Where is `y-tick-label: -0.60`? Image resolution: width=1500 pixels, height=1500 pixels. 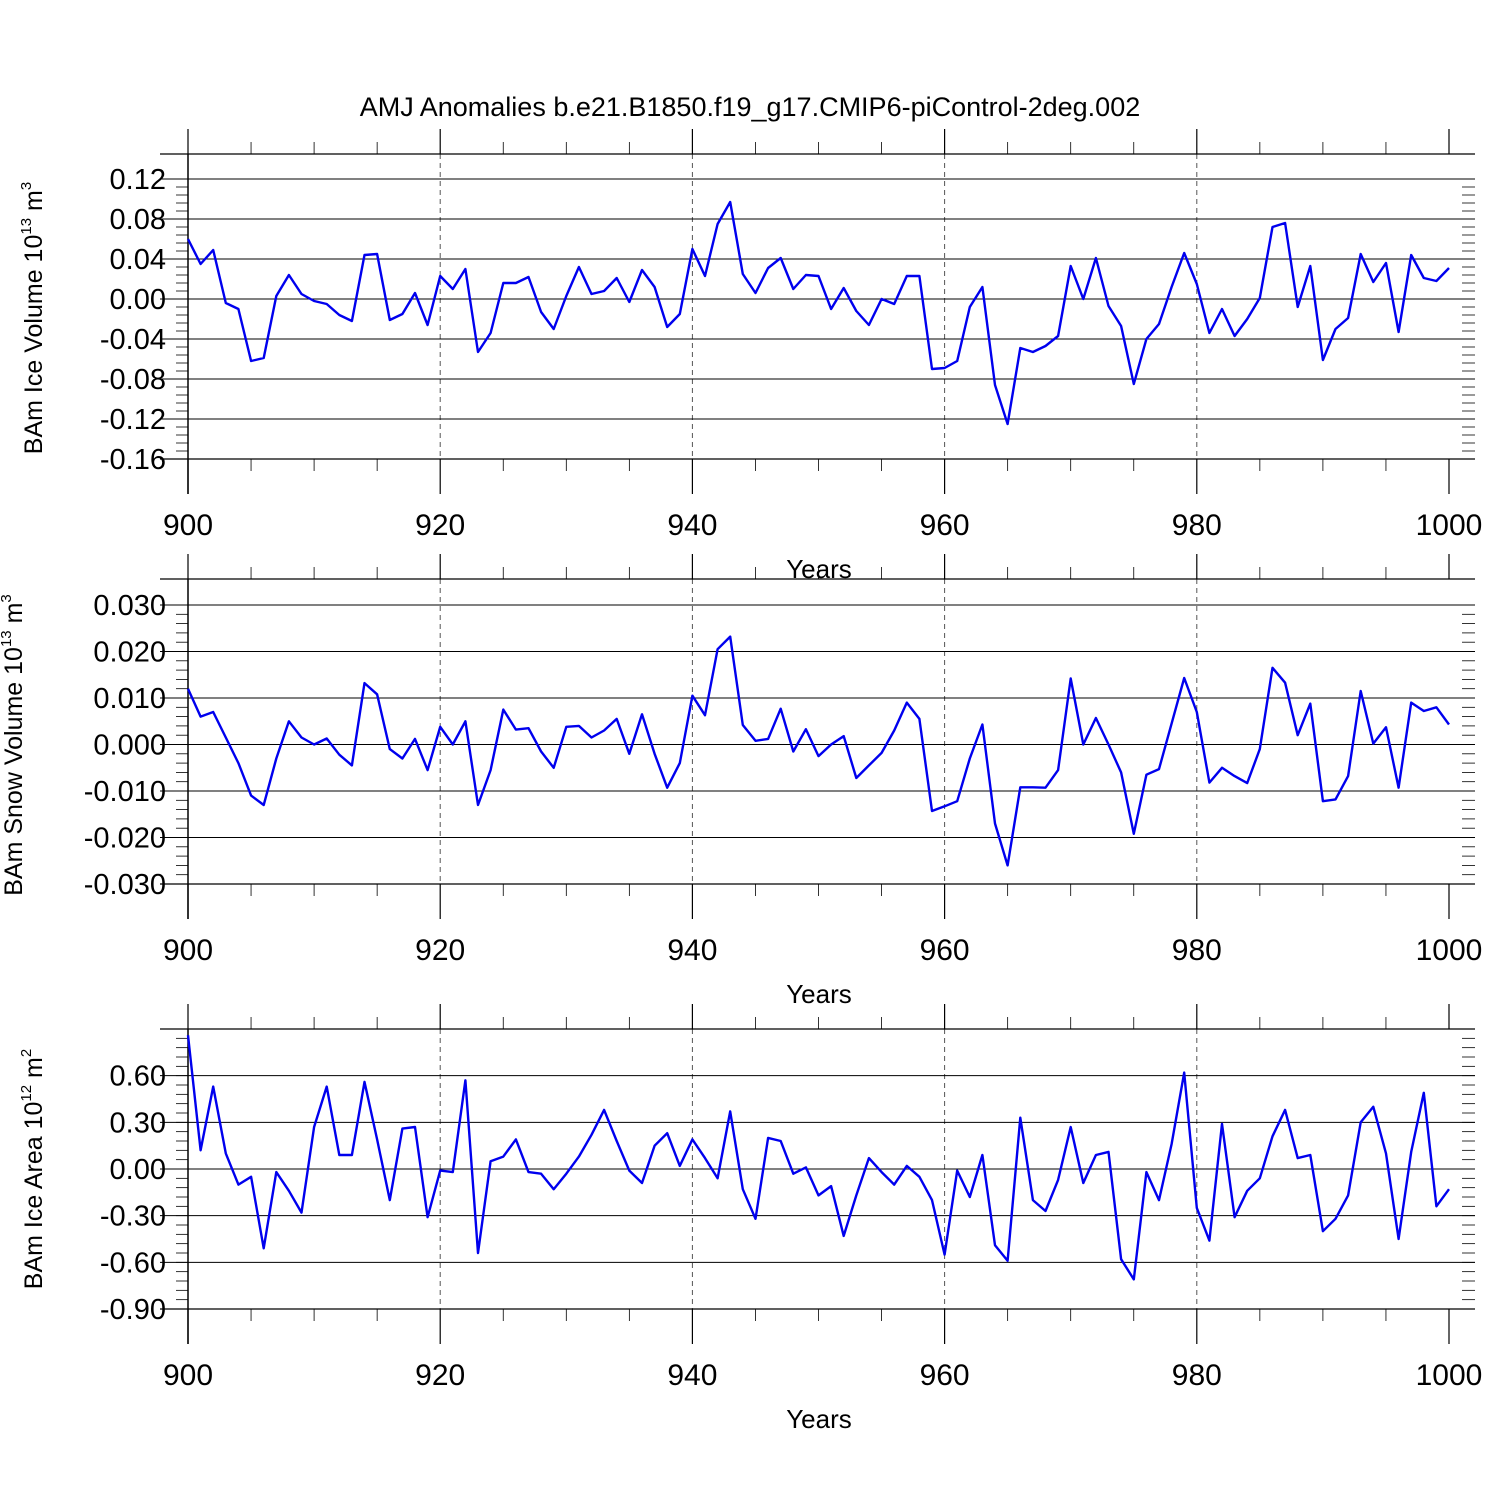
y-tick-label: -0.60 is located at coordinates (133, 1263).